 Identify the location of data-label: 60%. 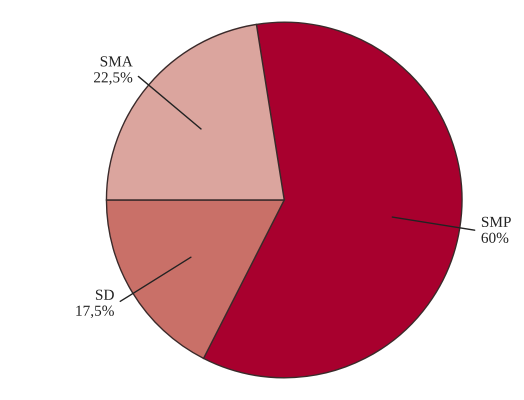
(495, 238).